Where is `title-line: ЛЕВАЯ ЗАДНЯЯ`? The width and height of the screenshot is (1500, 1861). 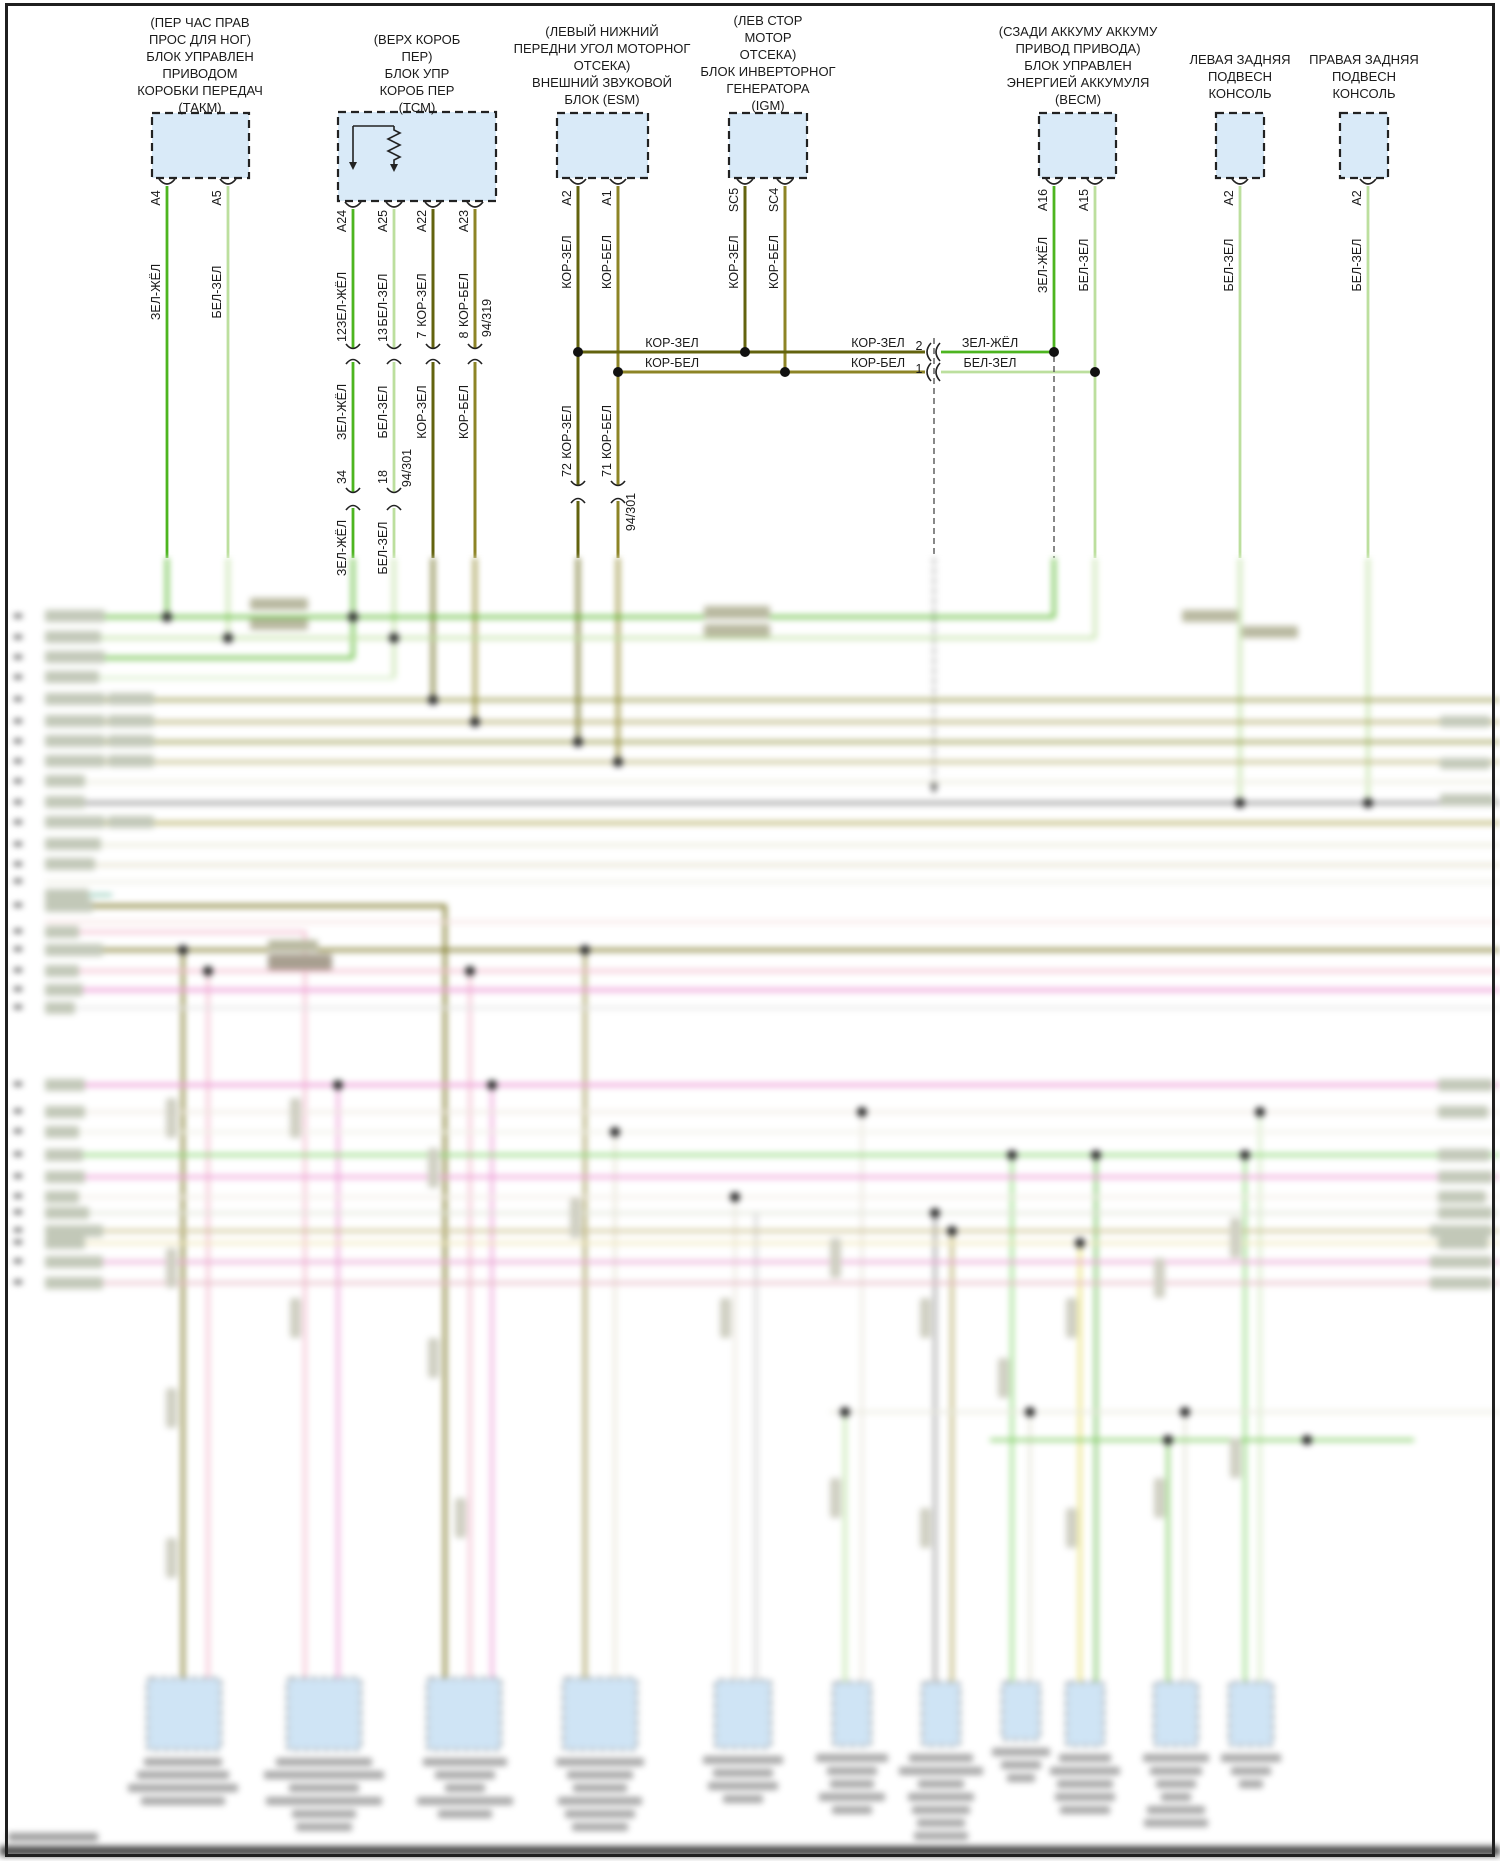 title-line: ЛЕВАЯ ЗАДНЯЯ is located at coordinates (1240, 59).